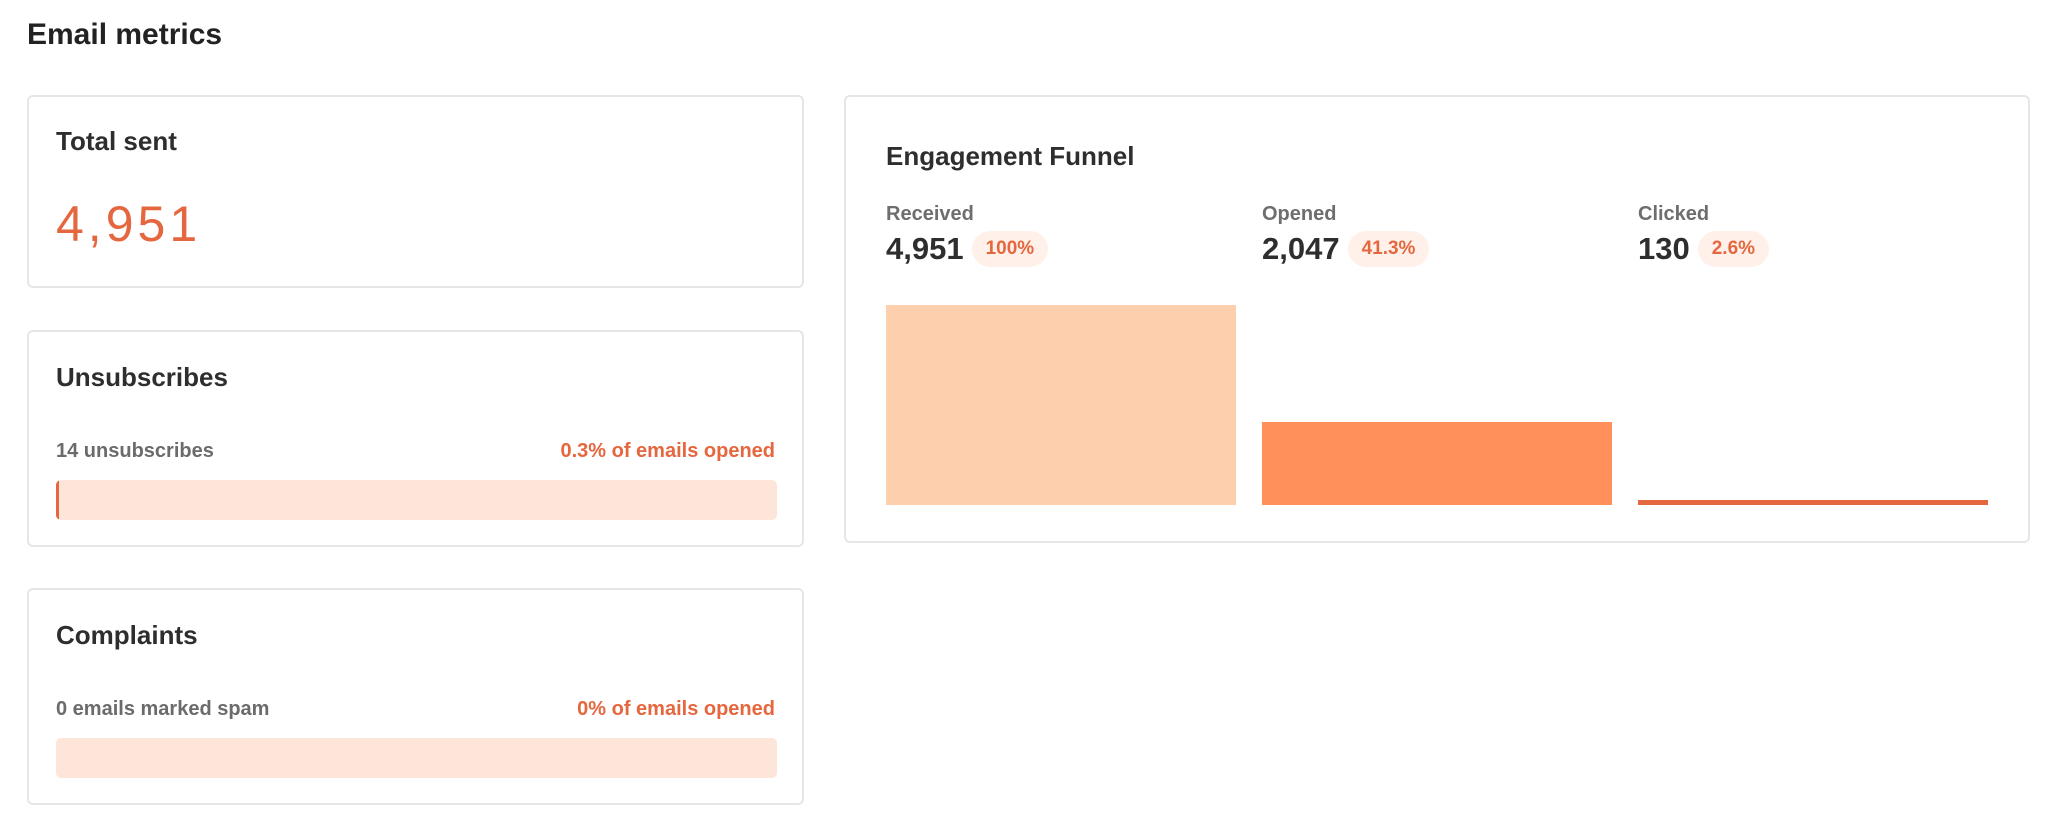 The height and width of the screenshot is (816, 2048). Describe the element at coordinates (1664, 248) in the screenshot. I see `funnel-stage-value: 130` at that location.